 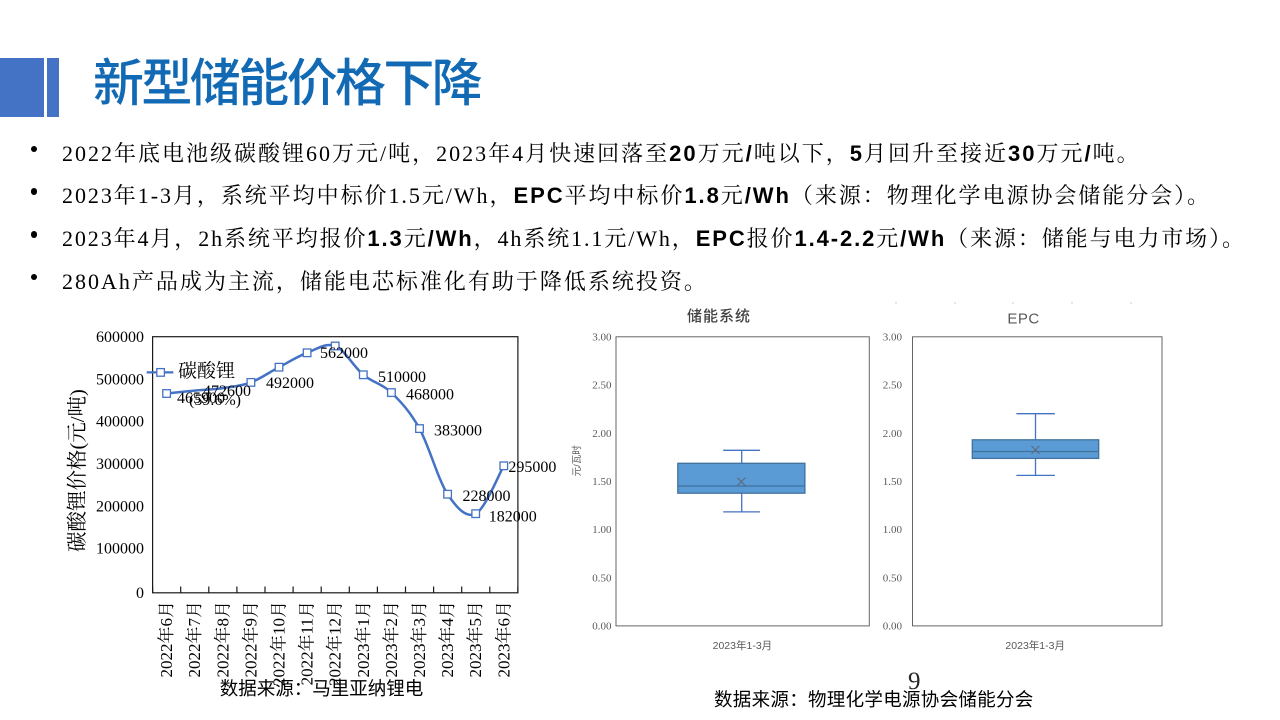 What do you see at coordinates (532, 467) in the screenshot?
I see `svg-text: 295000` at bounding box center [532, 467].